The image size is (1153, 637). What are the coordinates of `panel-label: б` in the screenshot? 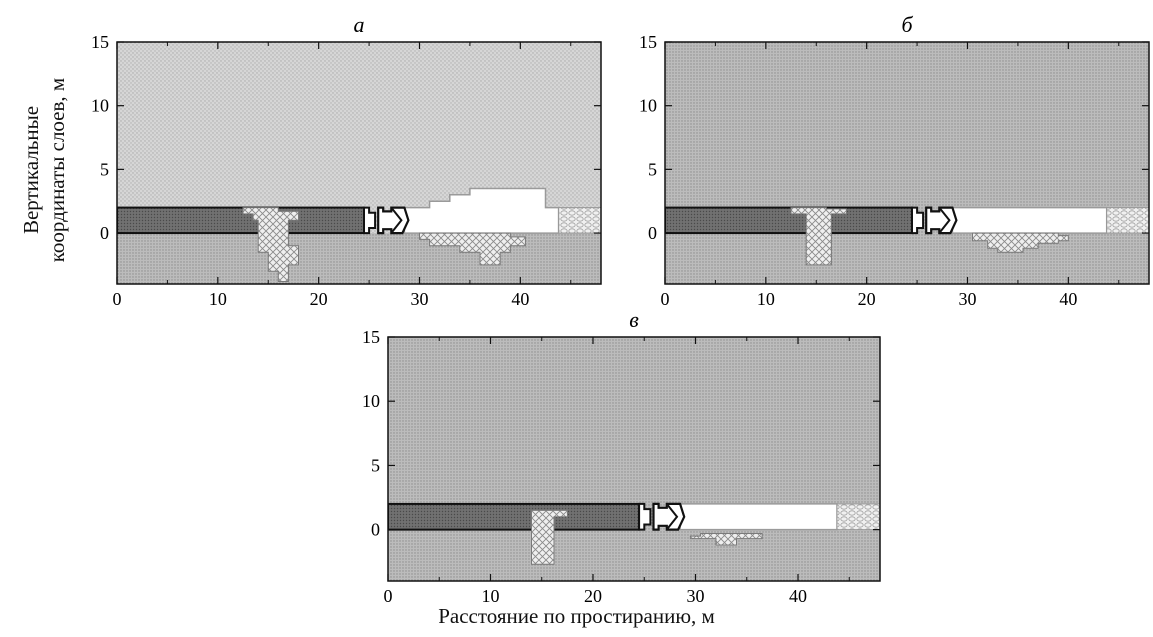 It's located at (907, 24).